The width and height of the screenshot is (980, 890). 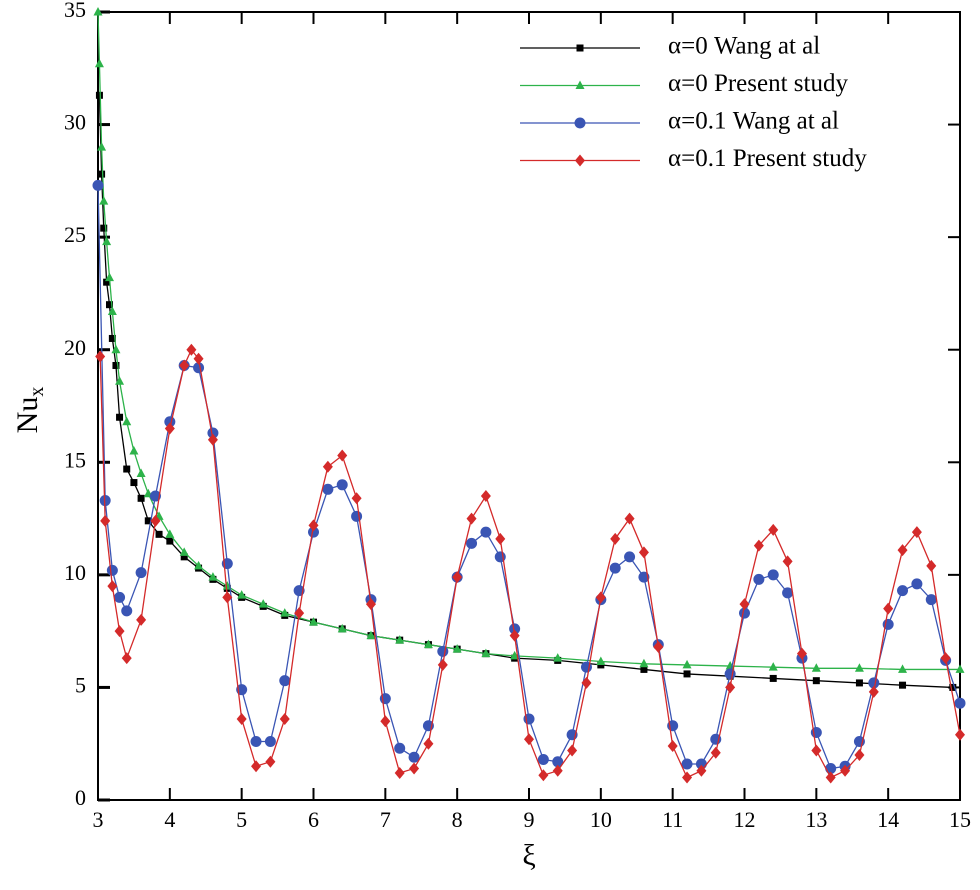 What do you see at coordinates (758, 83) in the screenshot?
I see `legend-label: α=0 Present study` at bounding box center [758, 83].